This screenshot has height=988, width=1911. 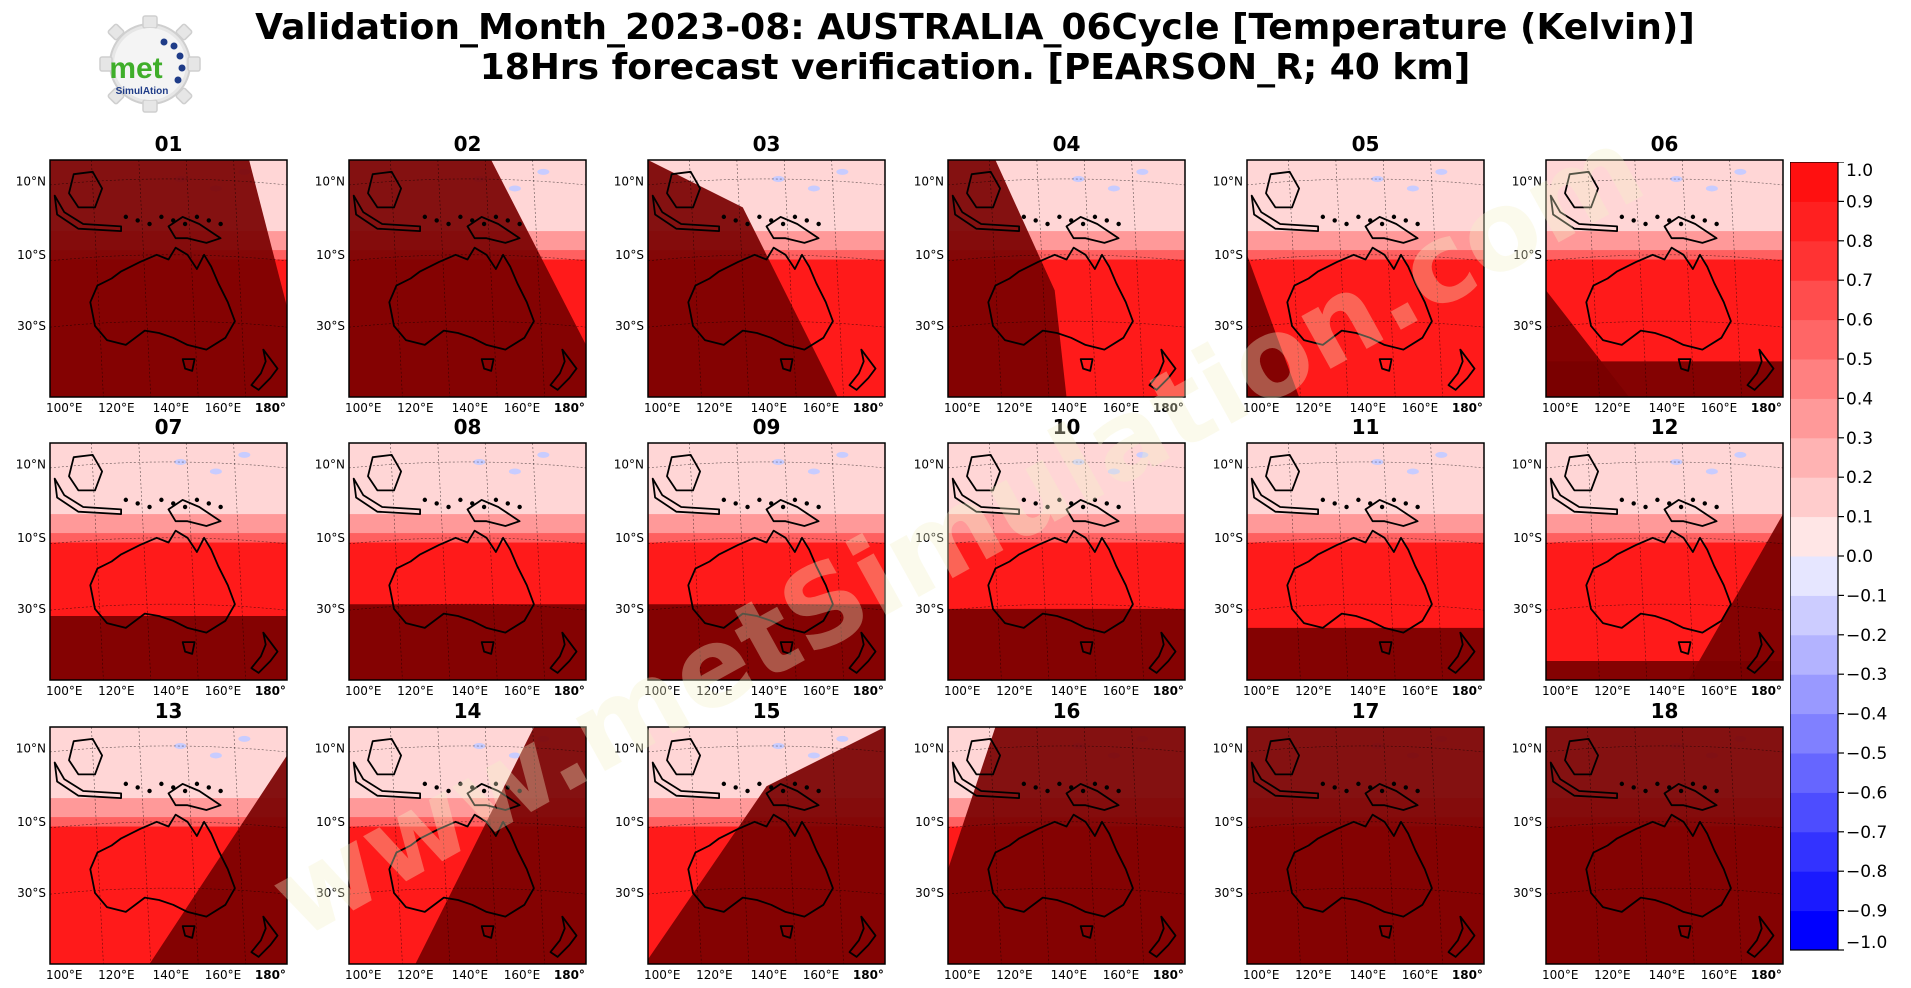 I want to click on panel-title: 13, so click(x=169, y=711).